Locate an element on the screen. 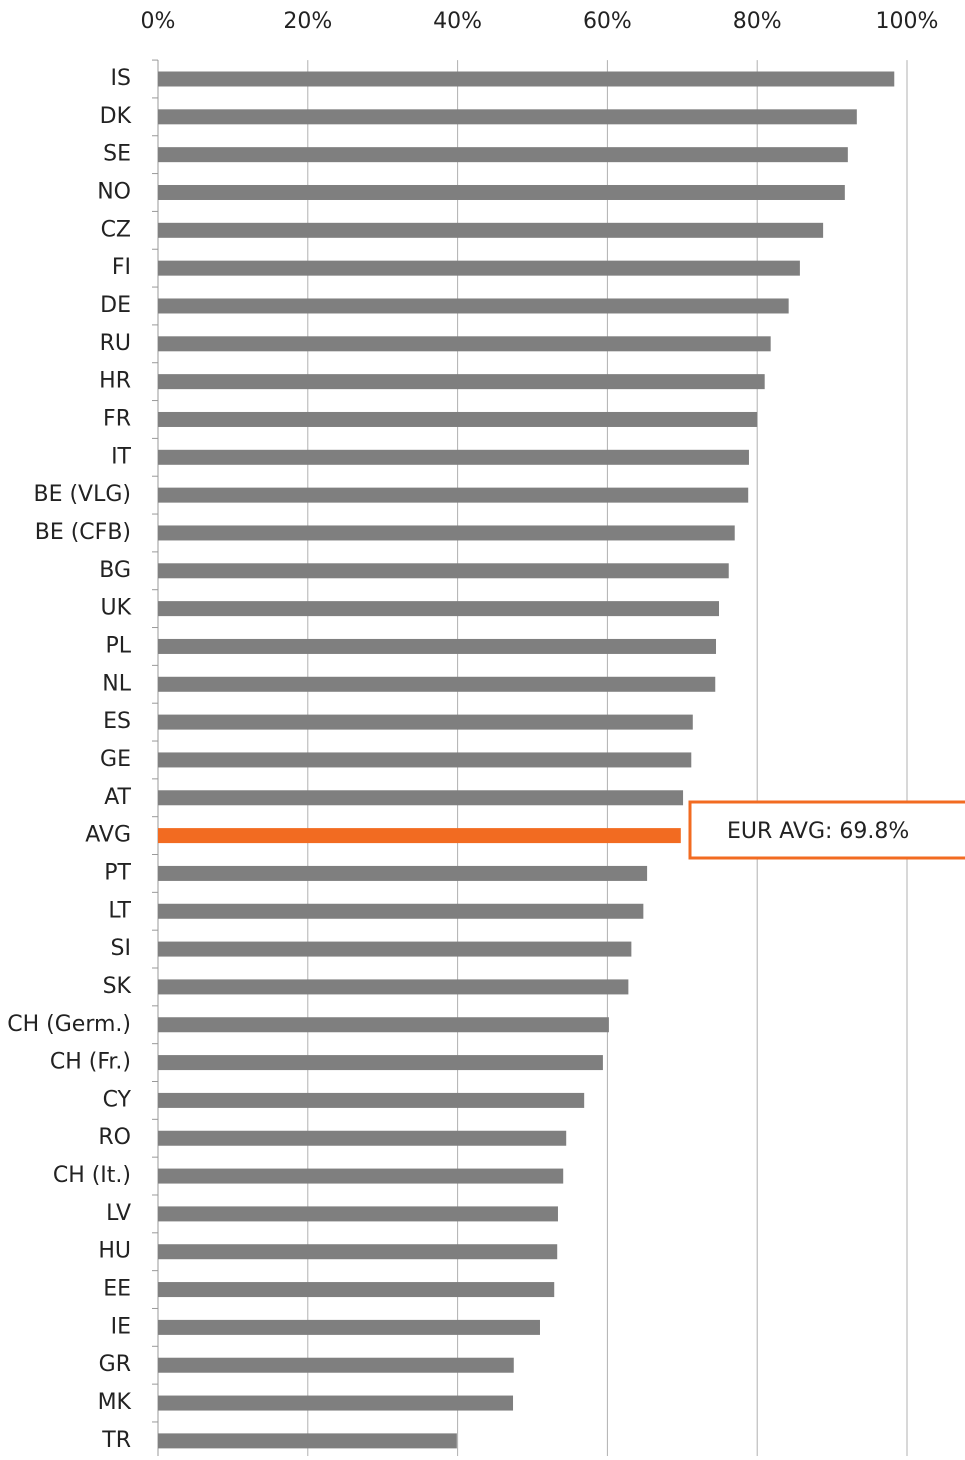 The height and width of the screenshot is (1460, 965). y-tick-label: DE is located at coordinates (115, 305).